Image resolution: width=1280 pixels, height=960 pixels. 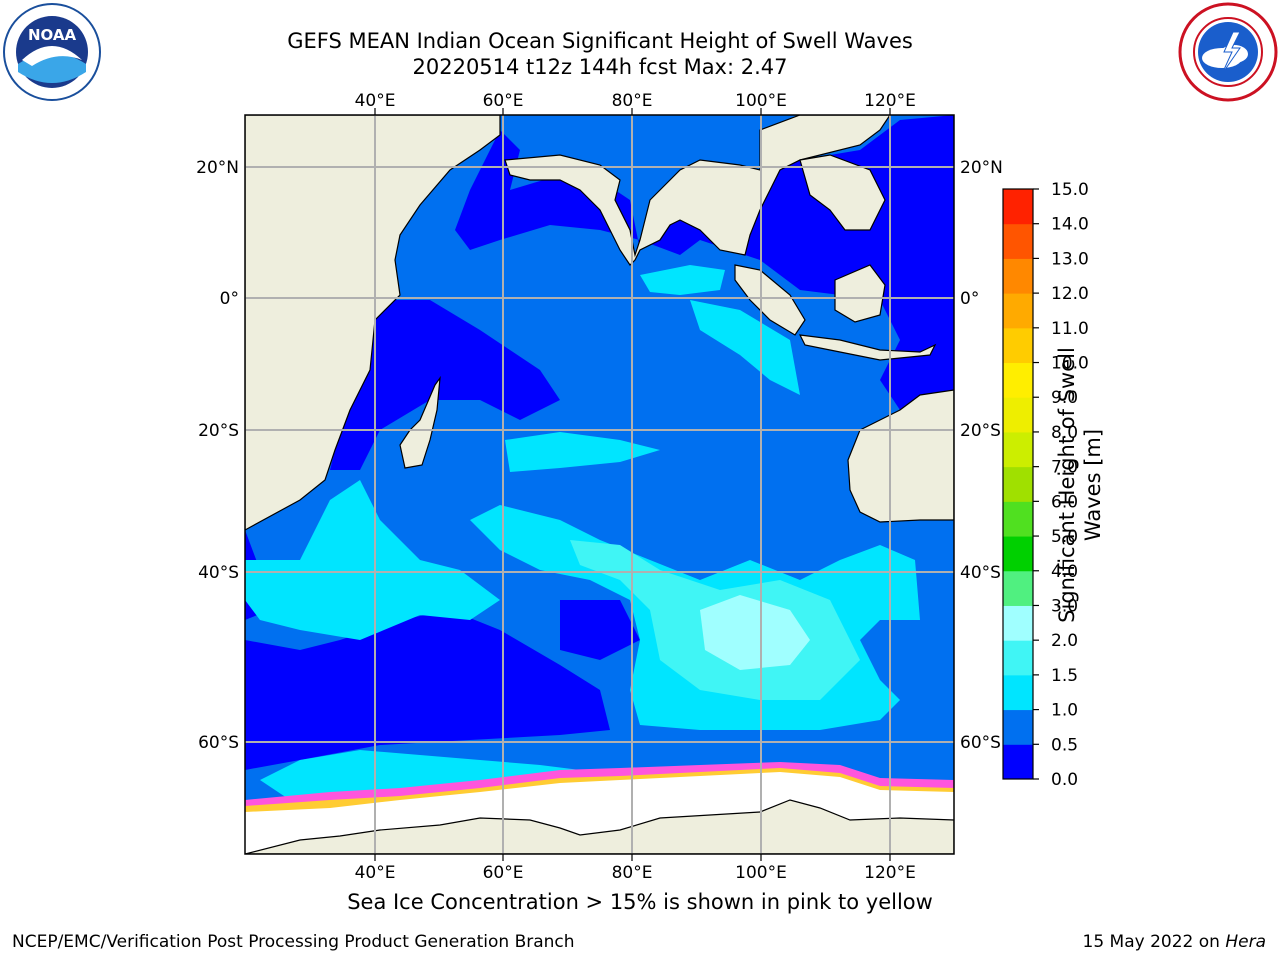 I want to click on land-madagascar, so click(x=420, y=422).